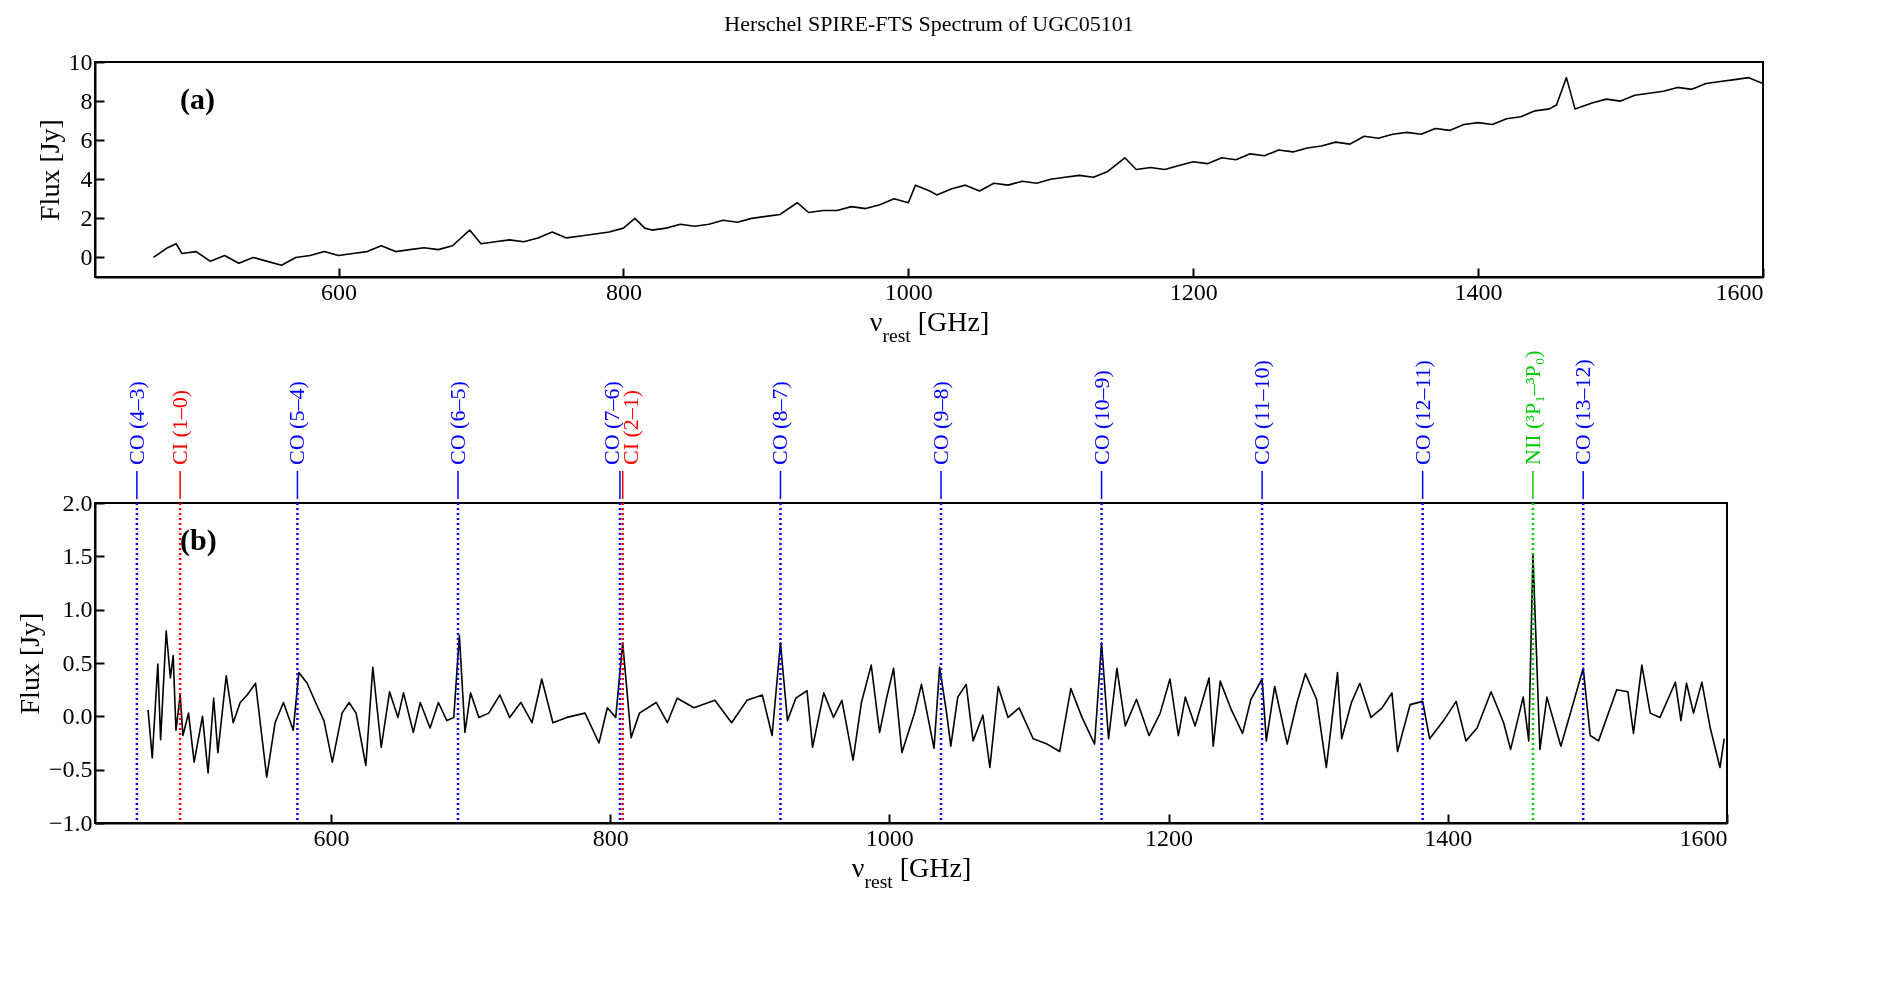 This screenshot has height=982, width=1887. I want to click on y-tick-label: −0.5, so click(70, 769).